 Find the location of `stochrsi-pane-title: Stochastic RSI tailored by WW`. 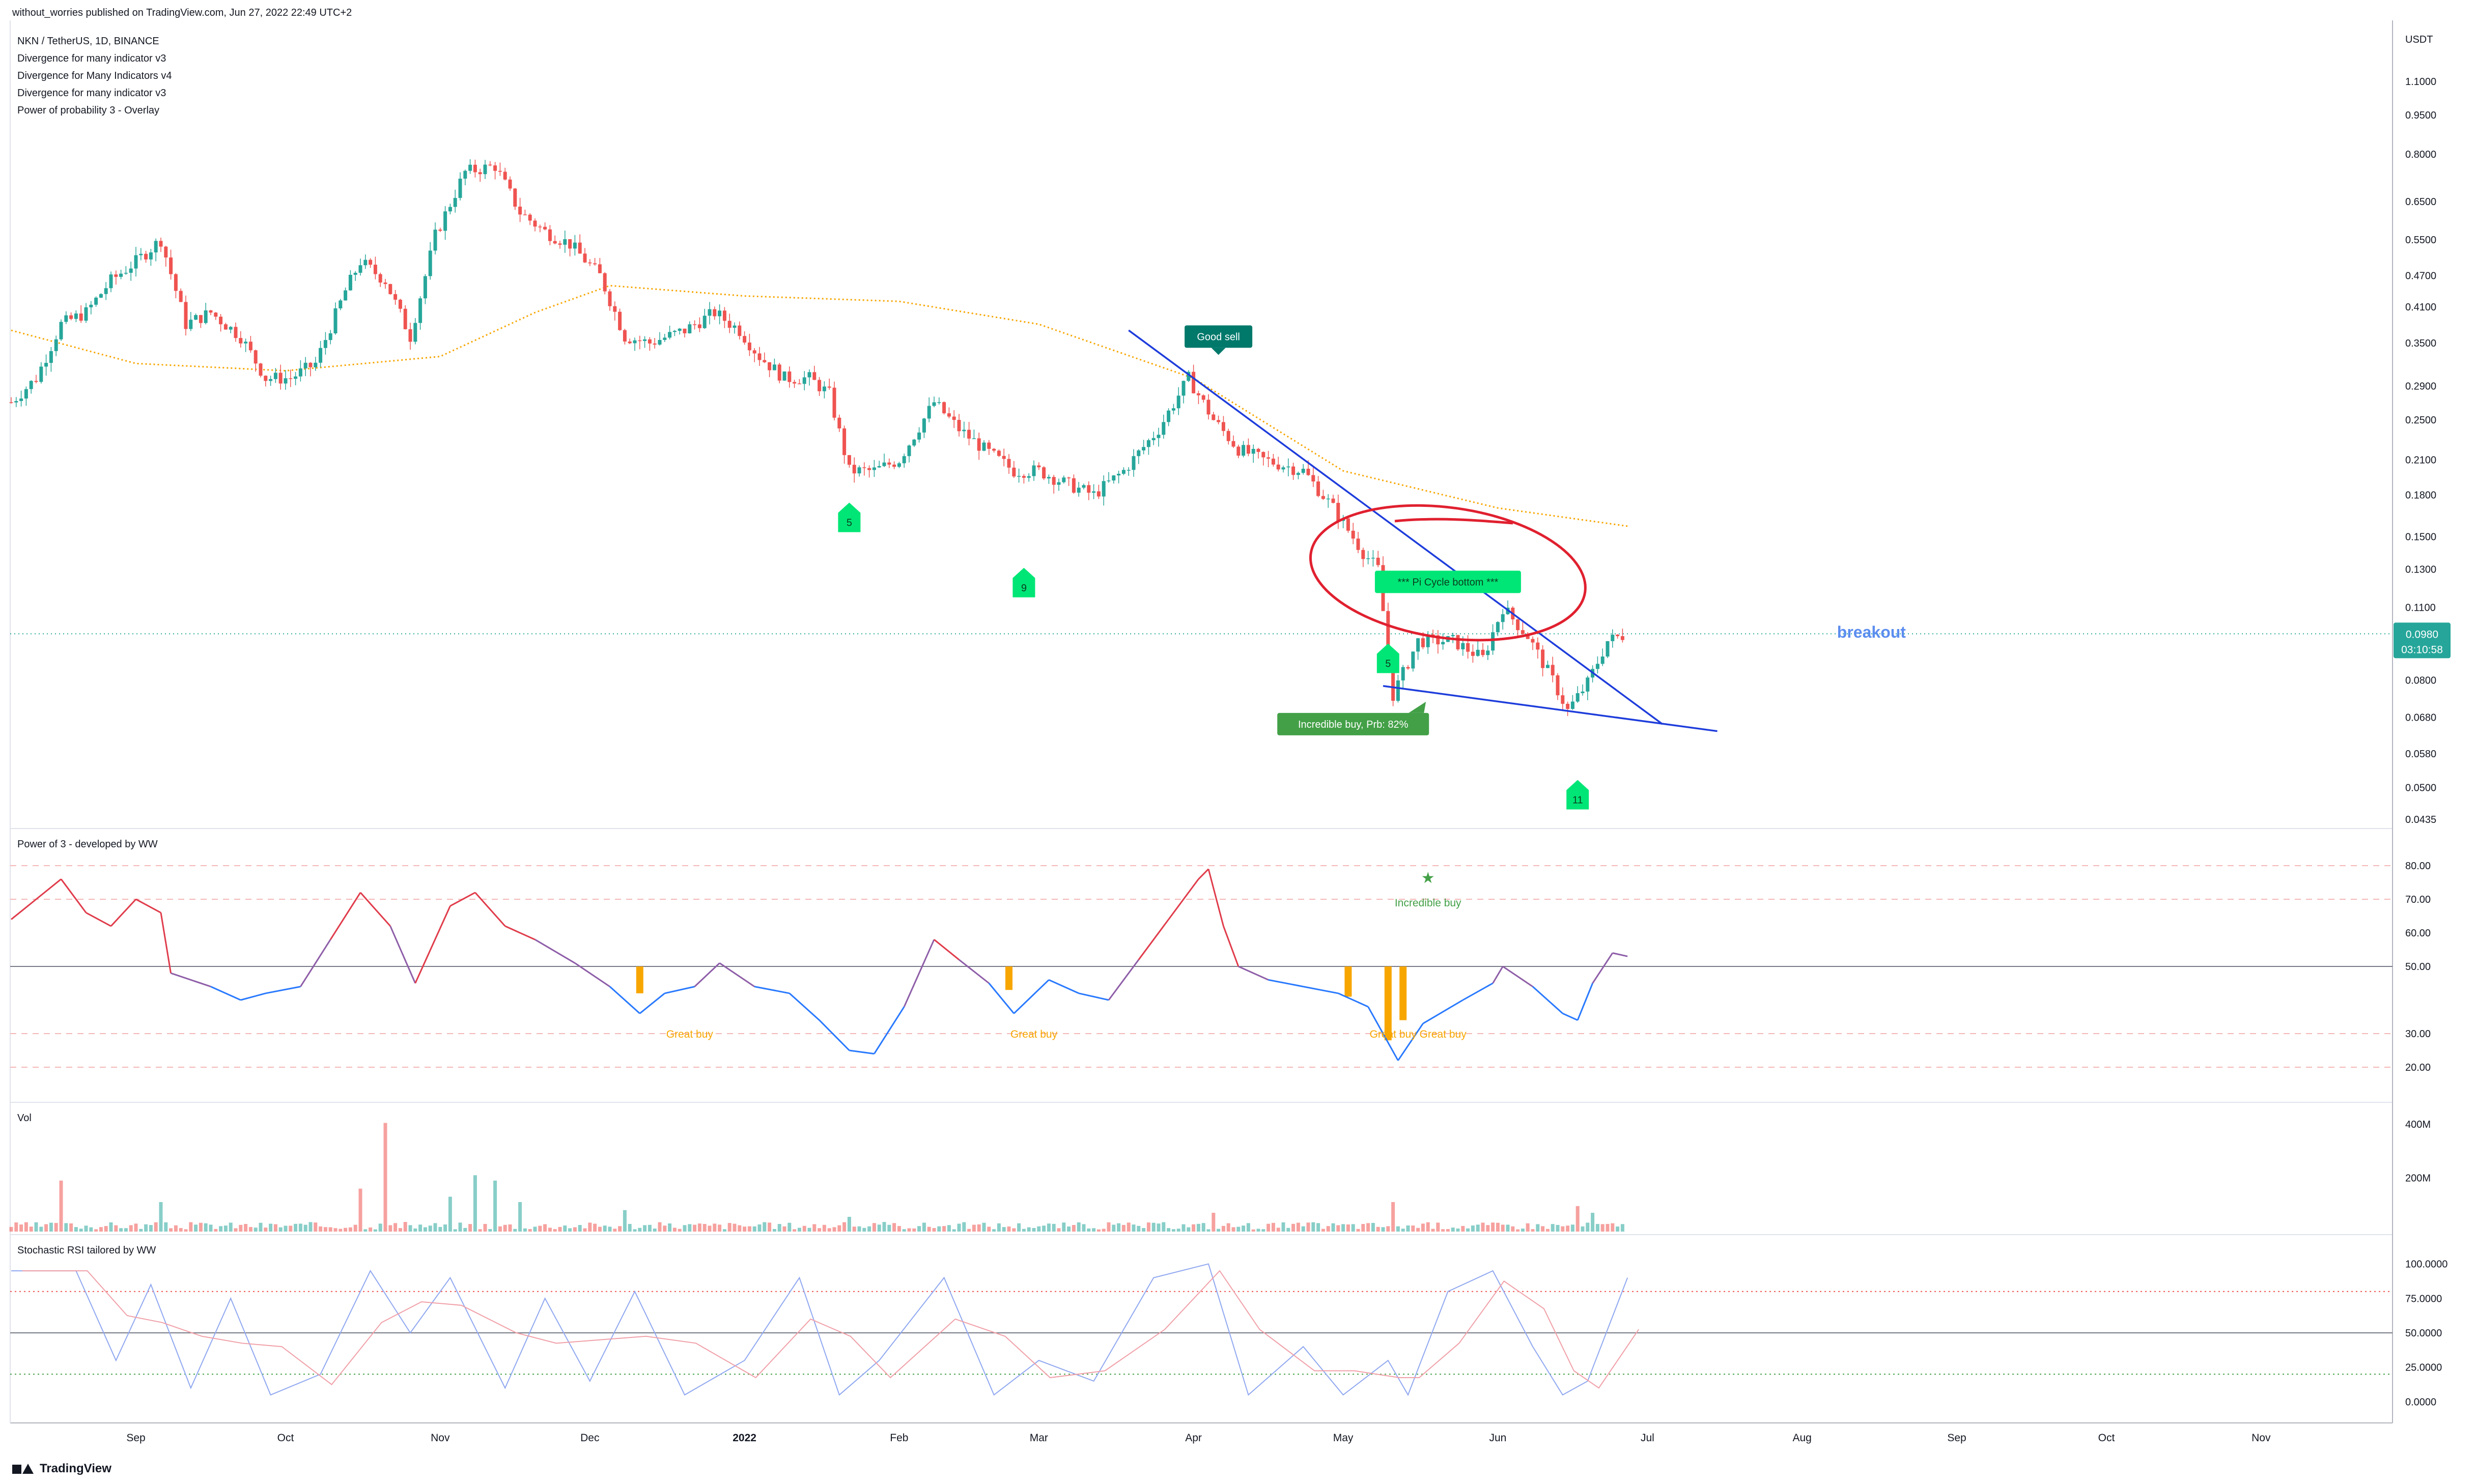

stochrsi-pane-title: Stochastic RSI tailored by WW is located at coordinates (86, 1250).